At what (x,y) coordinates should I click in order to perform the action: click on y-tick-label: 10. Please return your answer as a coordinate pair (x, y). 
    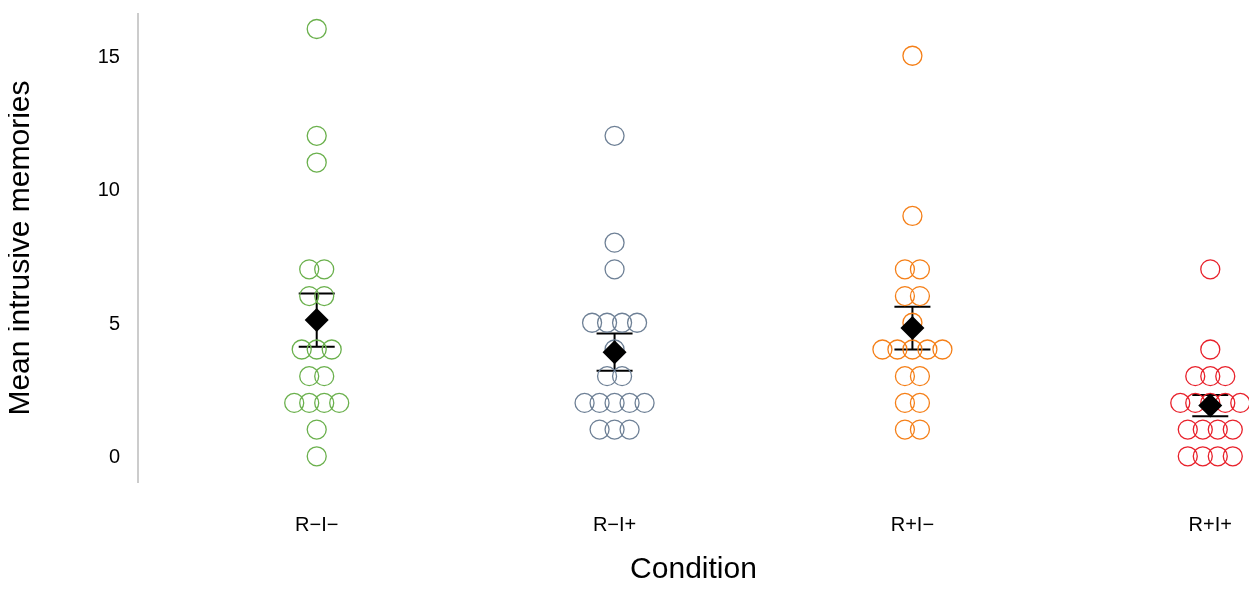
    Looking at the image, I should click on (108, 189).